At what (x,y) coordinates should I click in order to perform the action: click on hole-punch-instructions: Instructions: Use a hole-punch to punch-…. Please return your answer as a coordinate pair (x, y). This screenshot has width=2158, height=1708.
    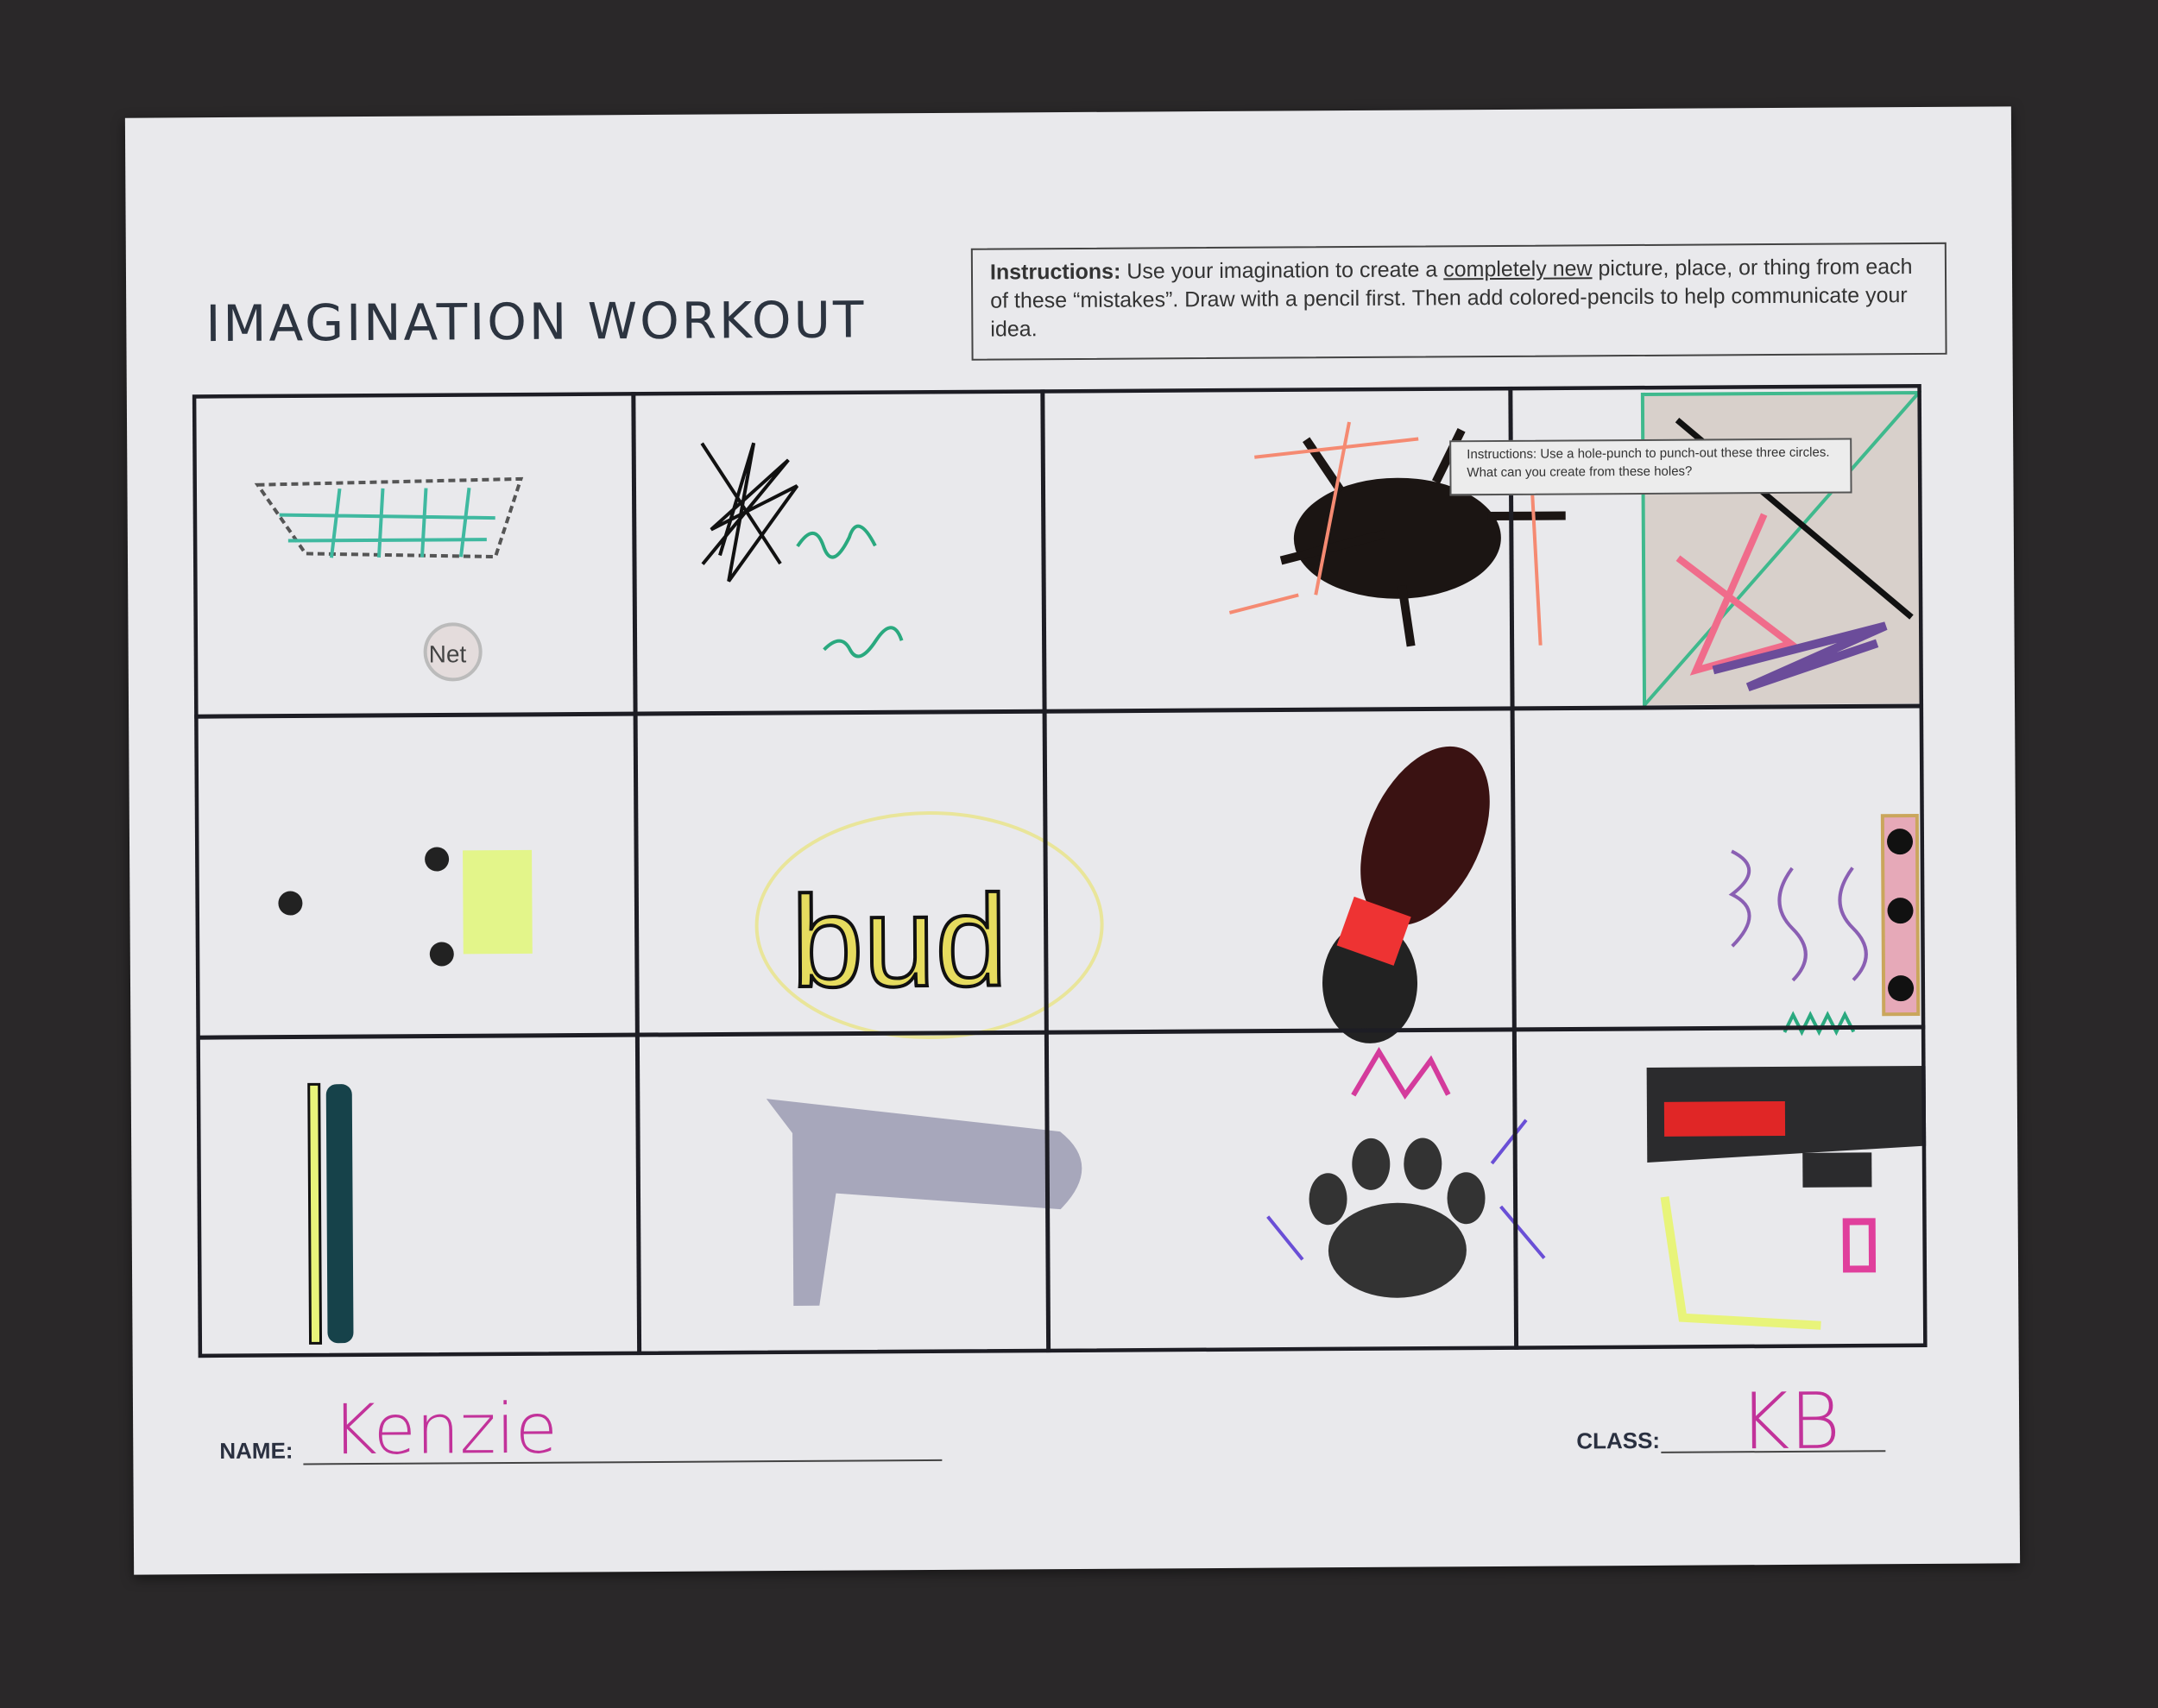
    Looking at the image, I should click on (1650, 467).